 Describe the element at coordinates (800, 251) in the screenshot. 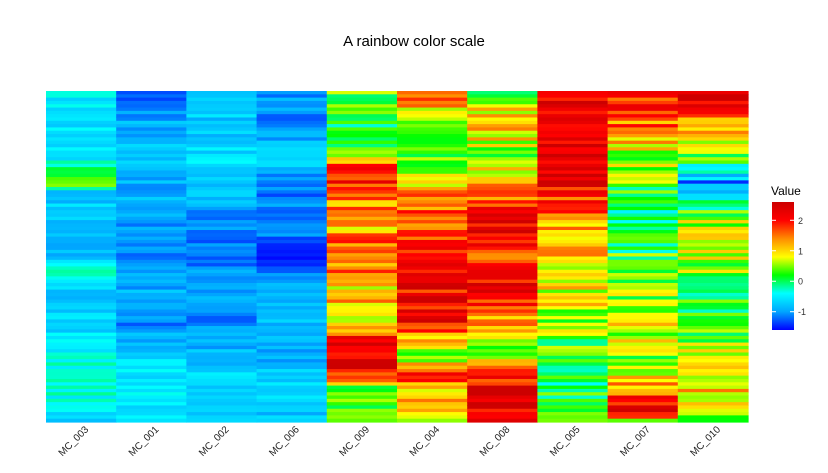

I see `colorbar-tick-label: 1` at that location.